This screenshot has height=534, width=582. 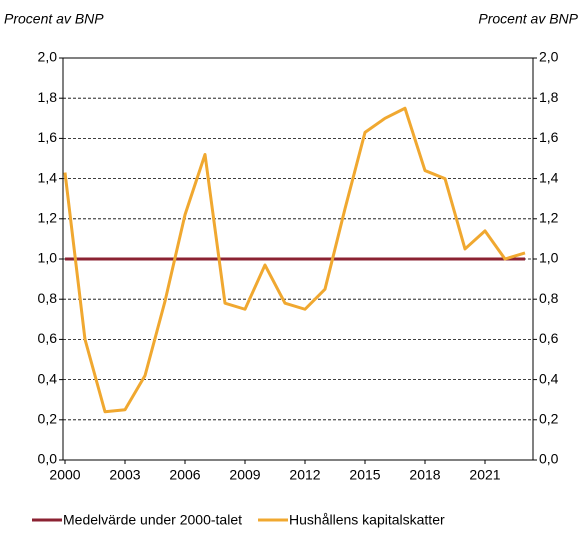 I want to click on y2-tick-label: 1,4, so click(x=549, y=177).